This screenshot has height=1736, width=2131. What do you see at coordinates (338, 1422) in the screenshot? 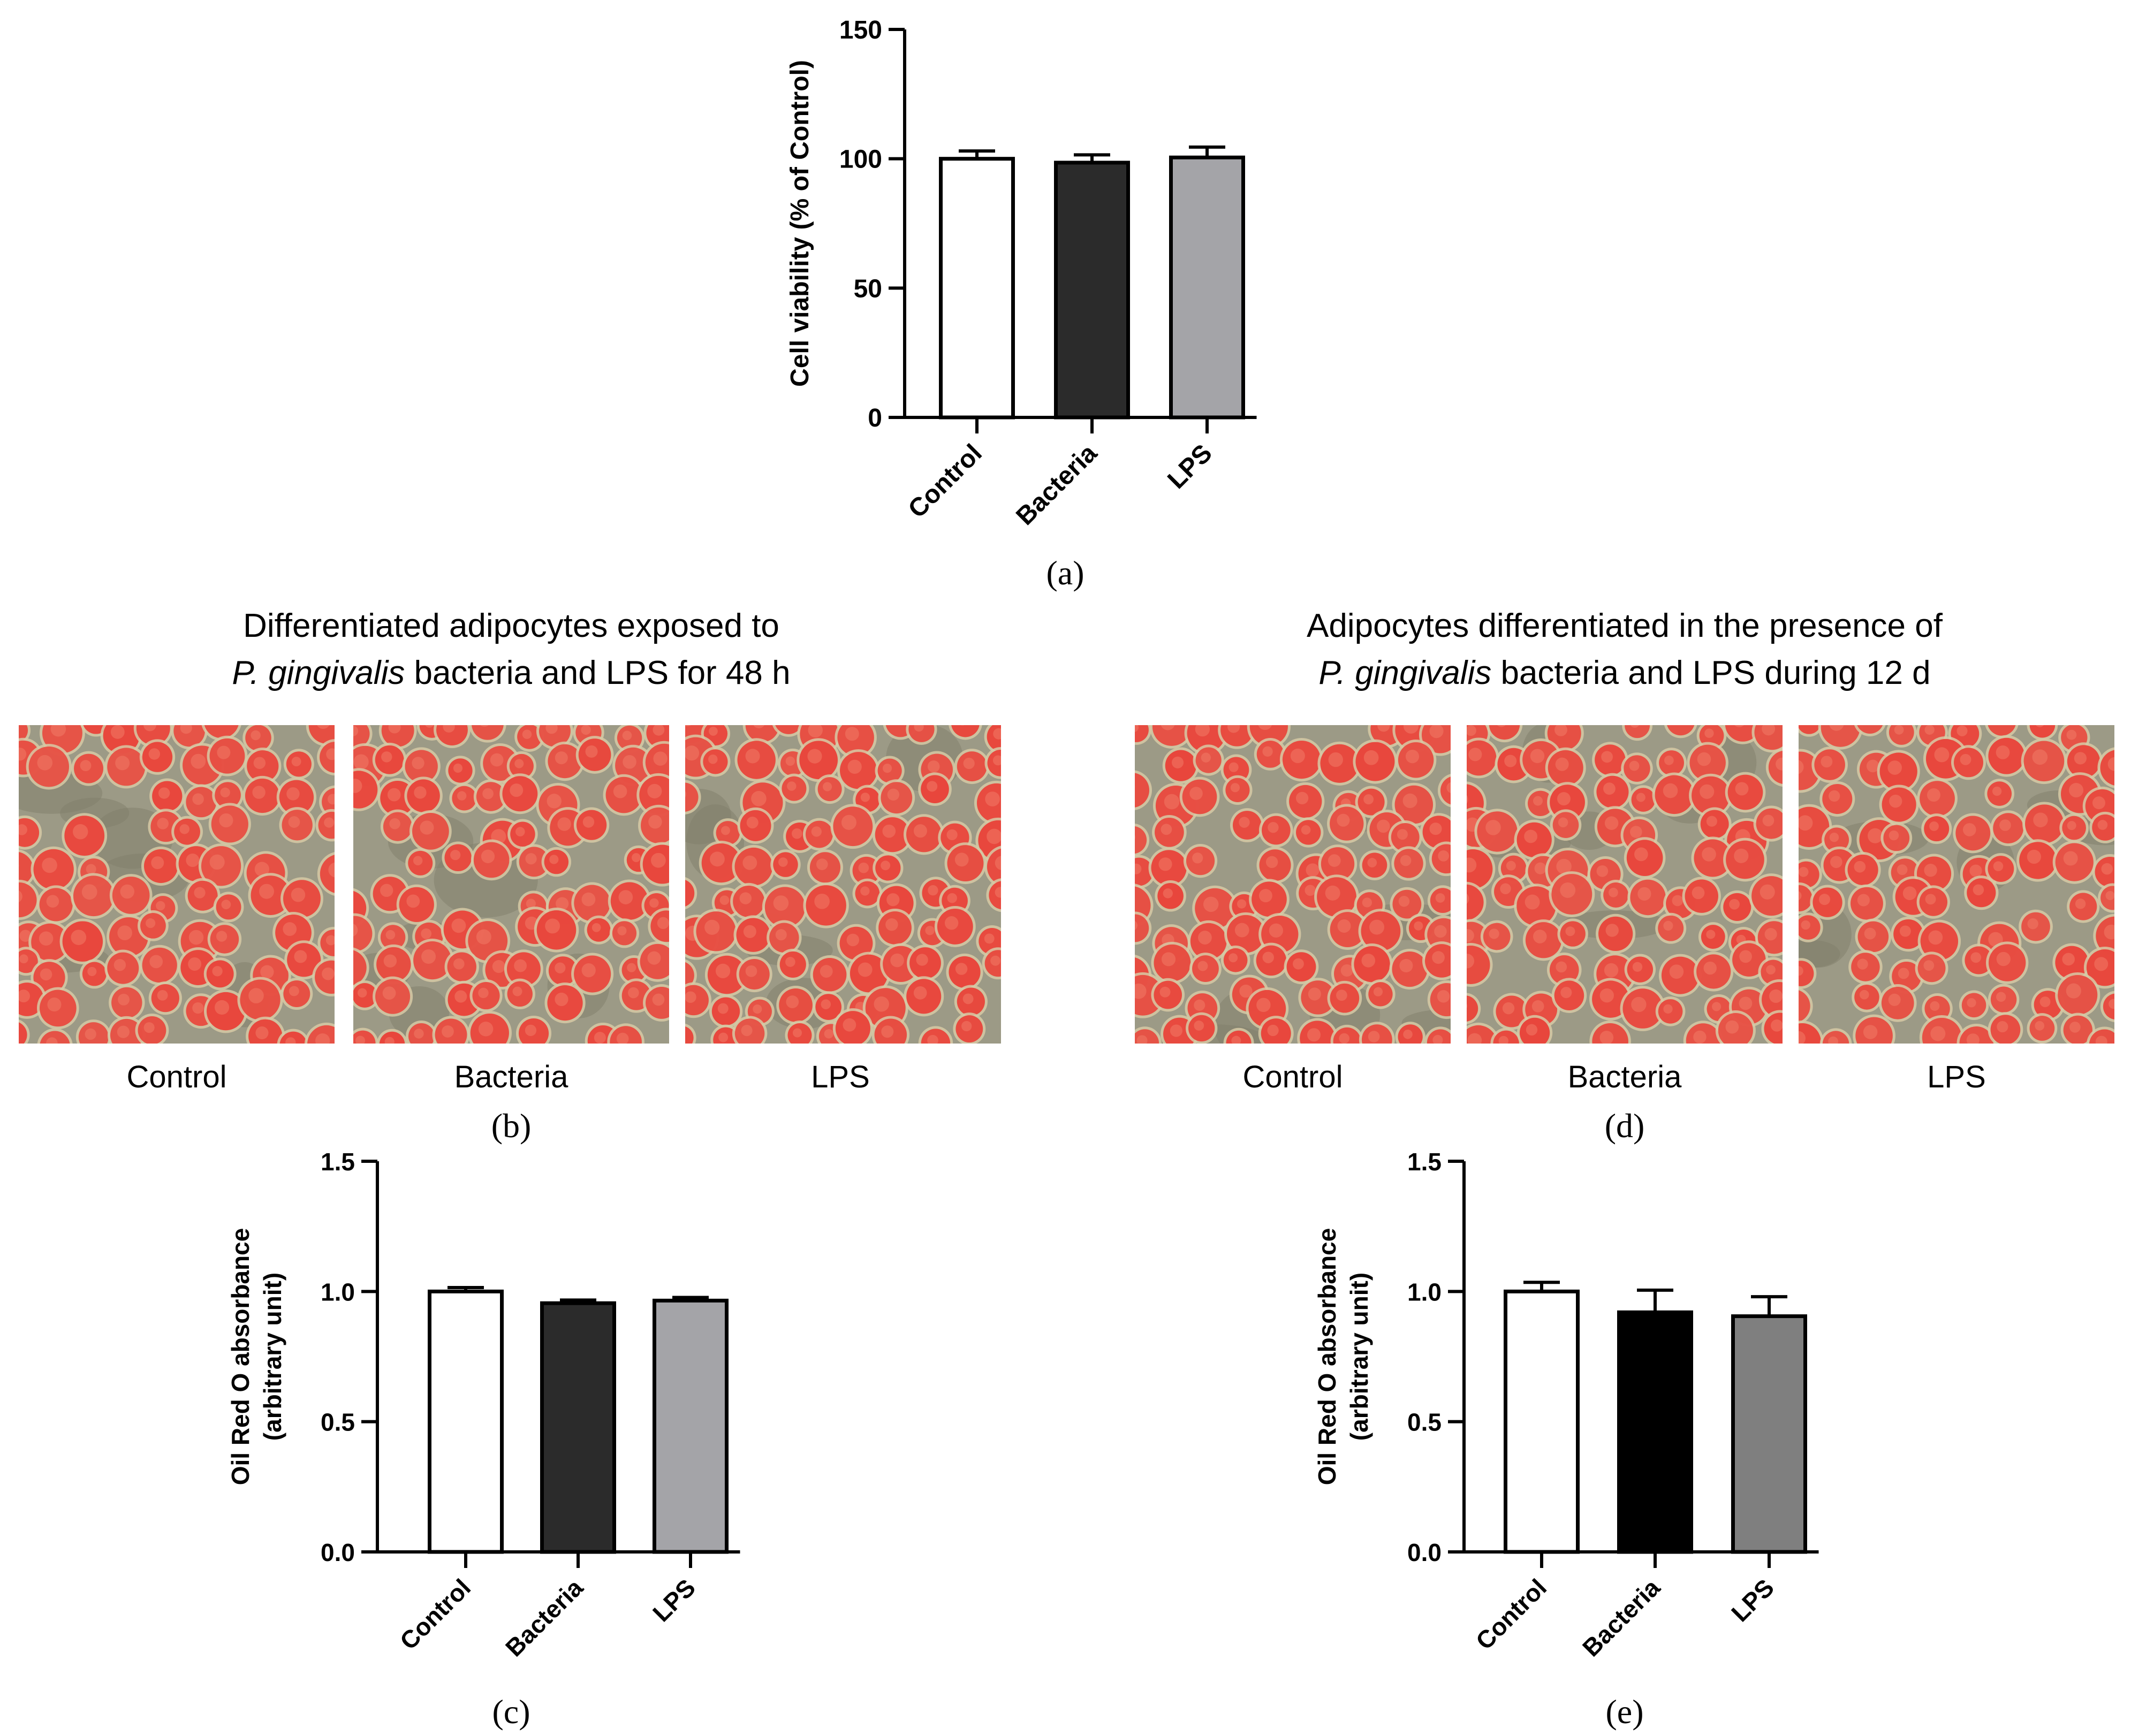
I see `y-tick-label: 0.5` at bounding box center [338, 1422].